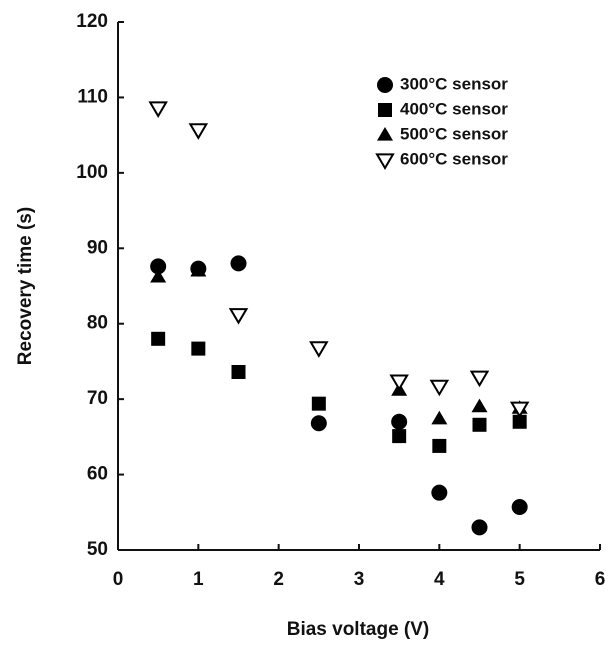  I want to click on x-axis-label: Bias voltage (V), so click(358, 629).